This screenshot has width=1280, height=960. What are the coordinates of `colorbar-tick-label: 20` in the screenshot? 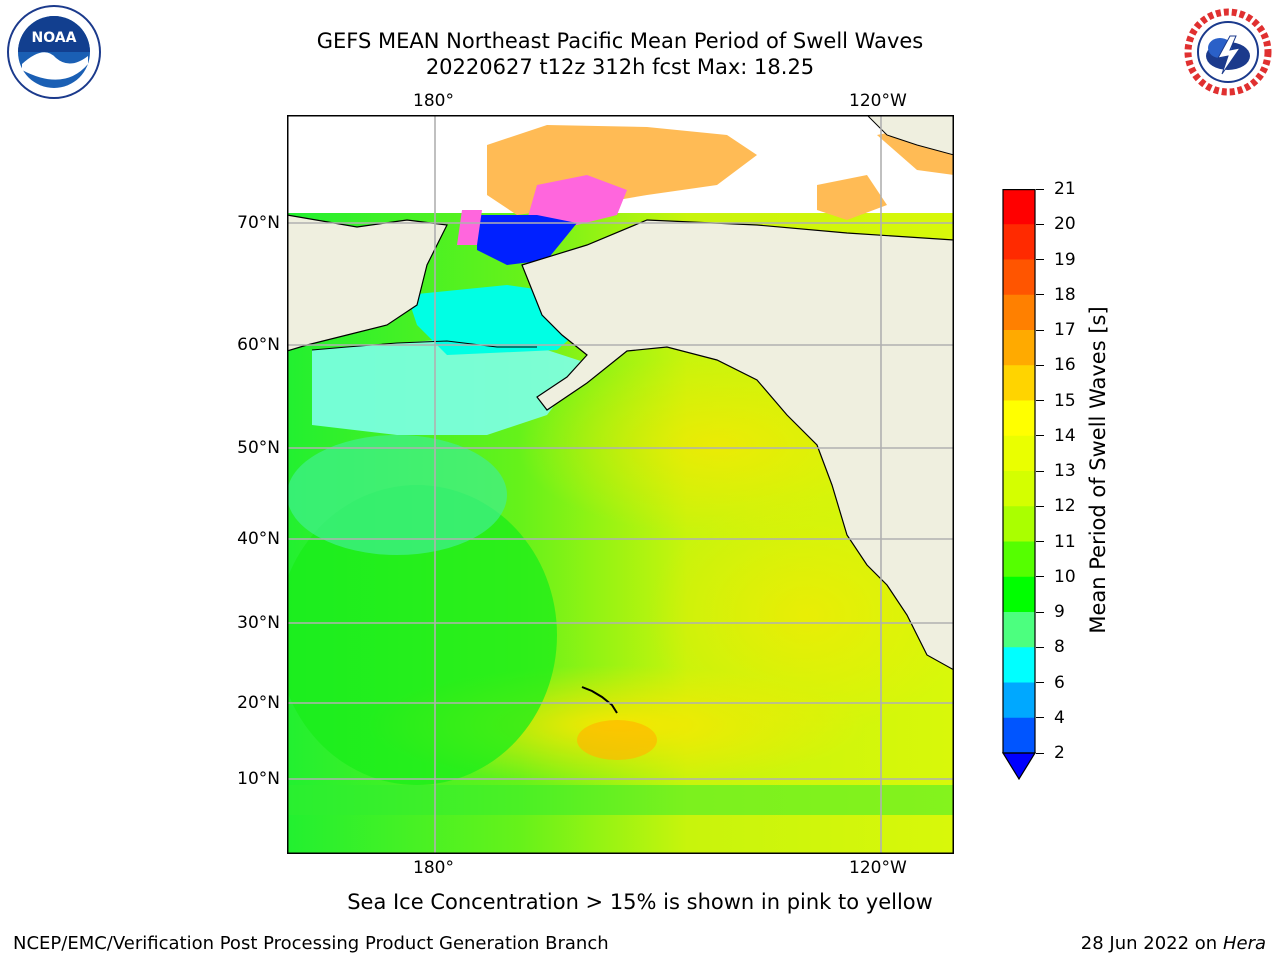 It's located at (1065, 224).